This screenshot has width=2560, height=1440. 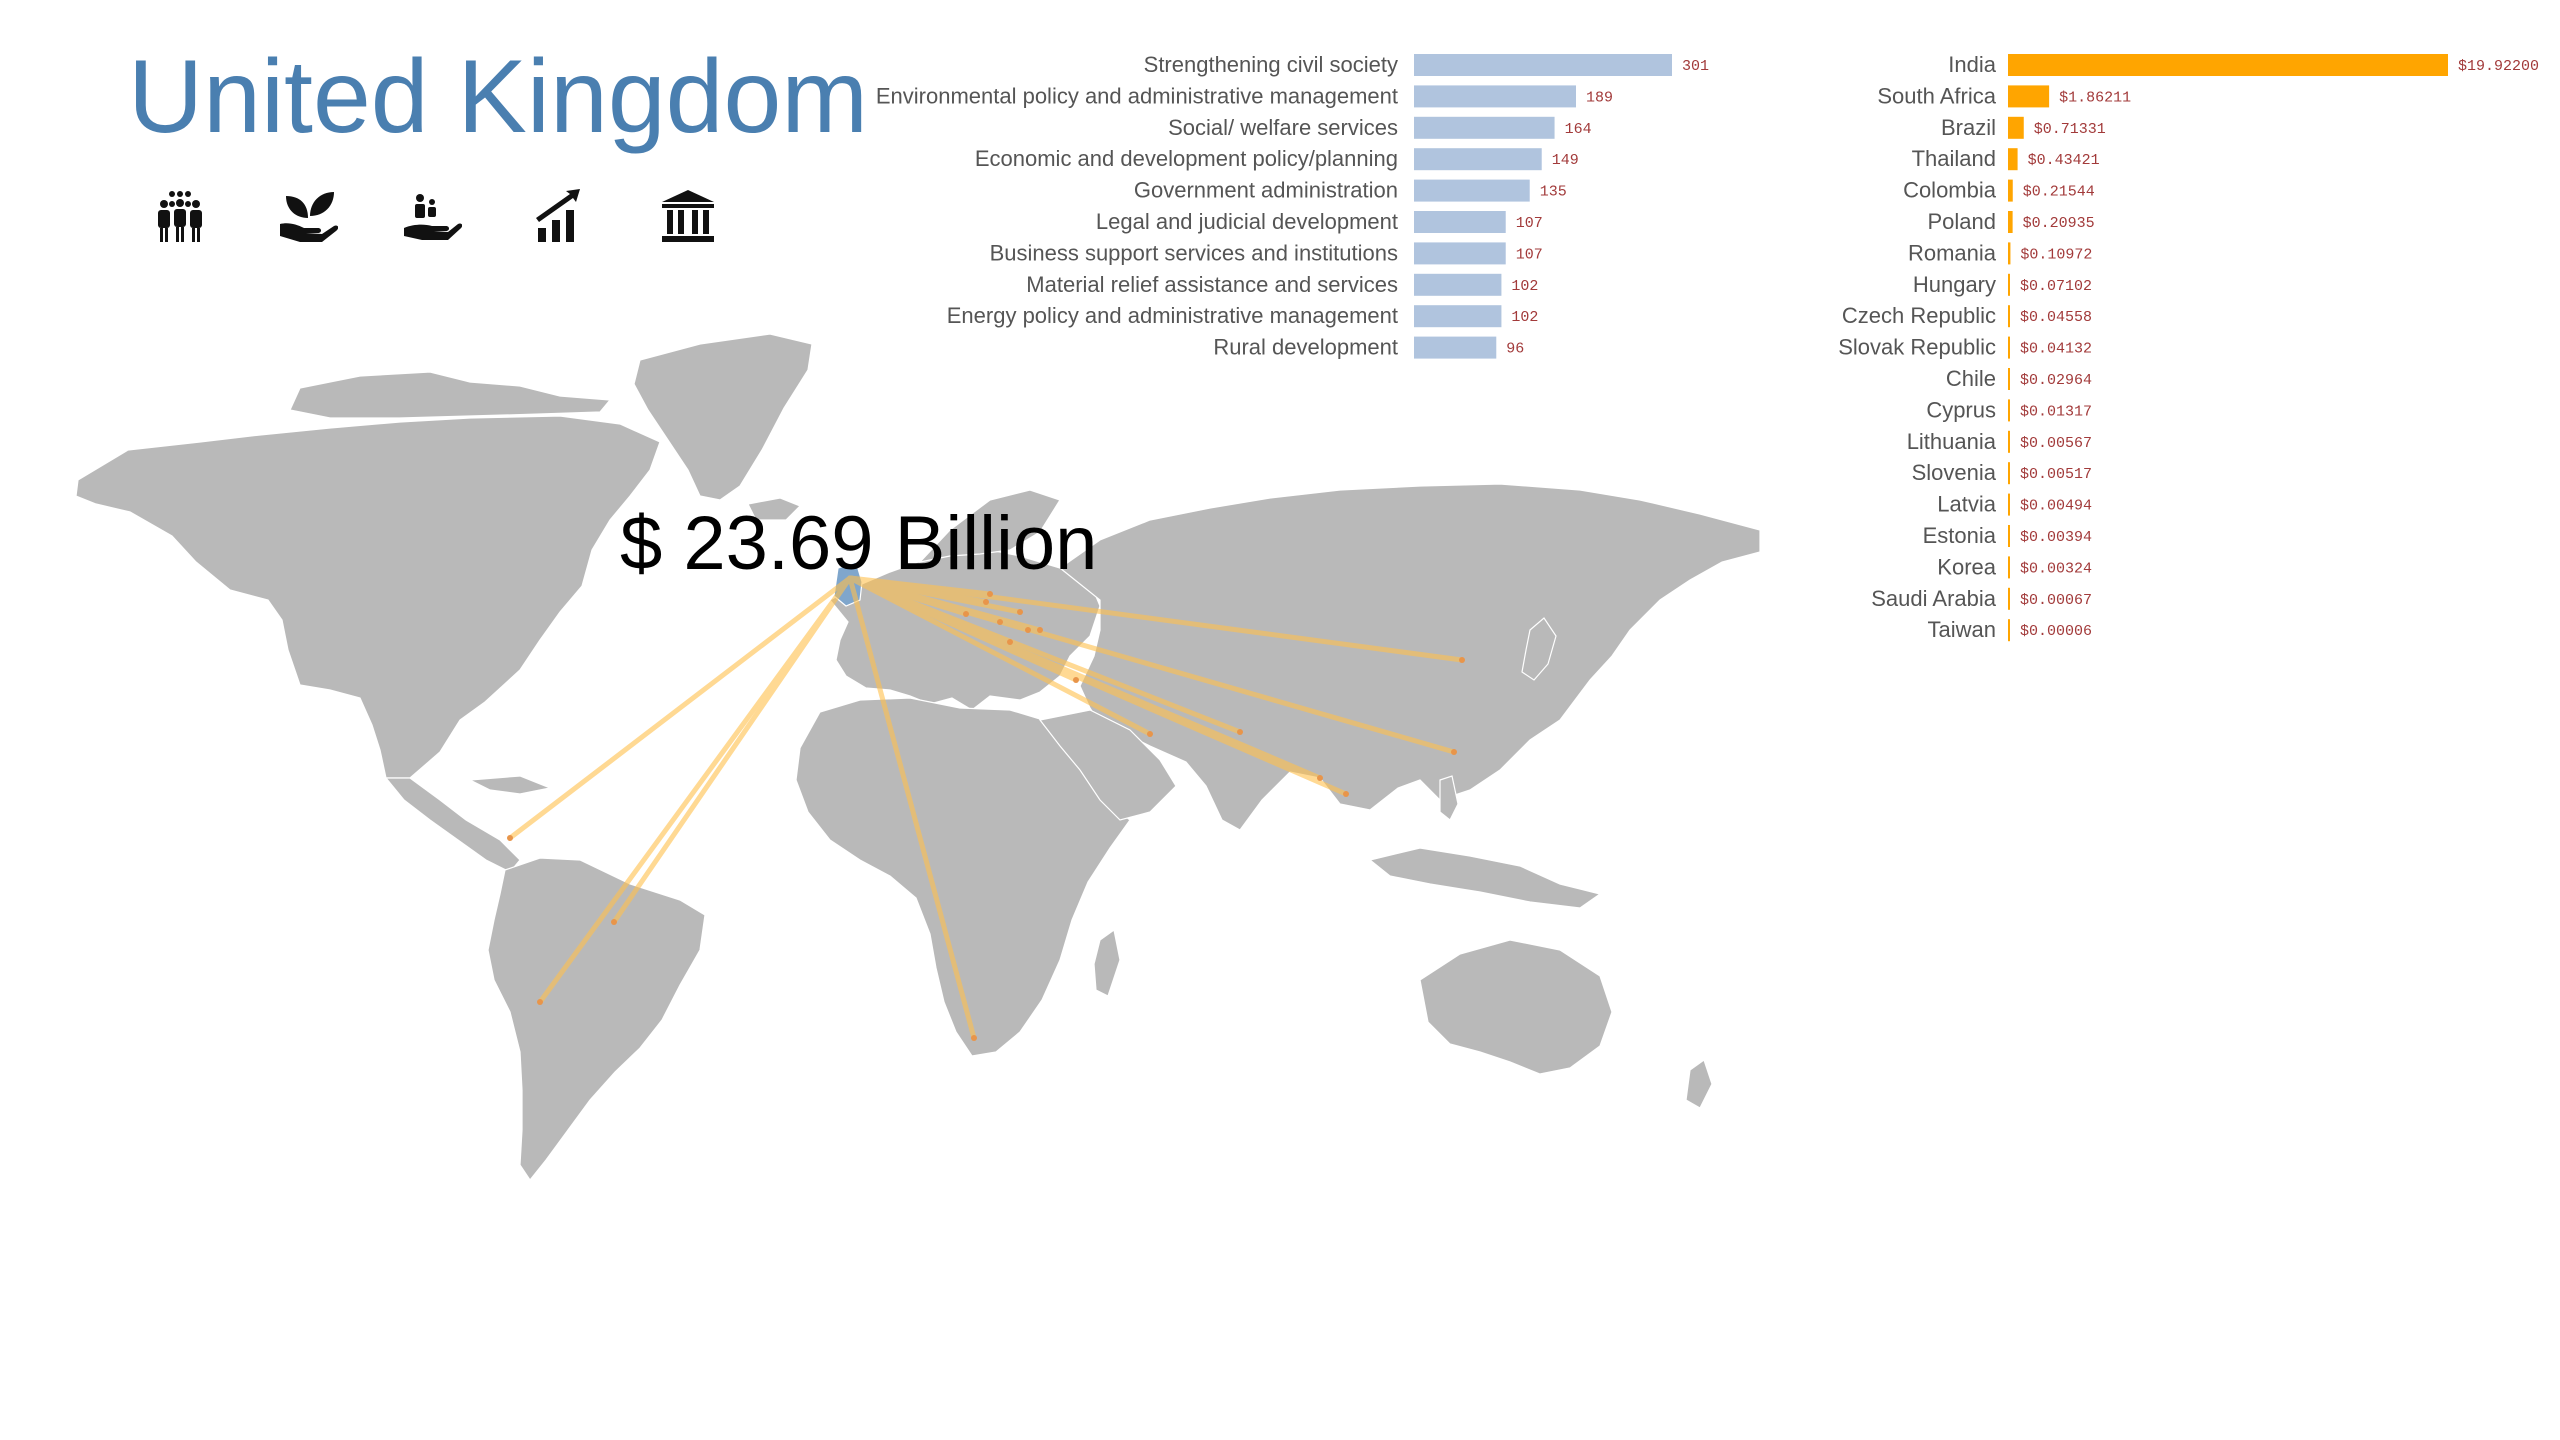 What do you see at coordinates (1283, 127) in the screenshot?
I see `sector-category-label: Social/ welfare services` at bounding box center [1283, 127].